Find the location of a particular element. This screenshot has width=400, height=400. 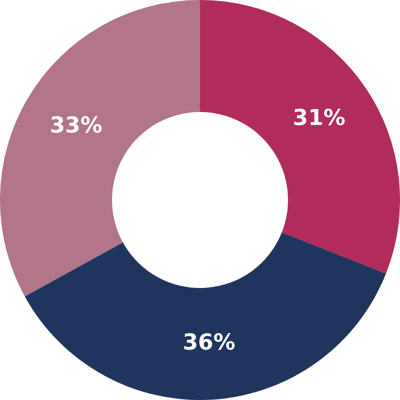

data-label: 31% is located at coordinates (319, 118).